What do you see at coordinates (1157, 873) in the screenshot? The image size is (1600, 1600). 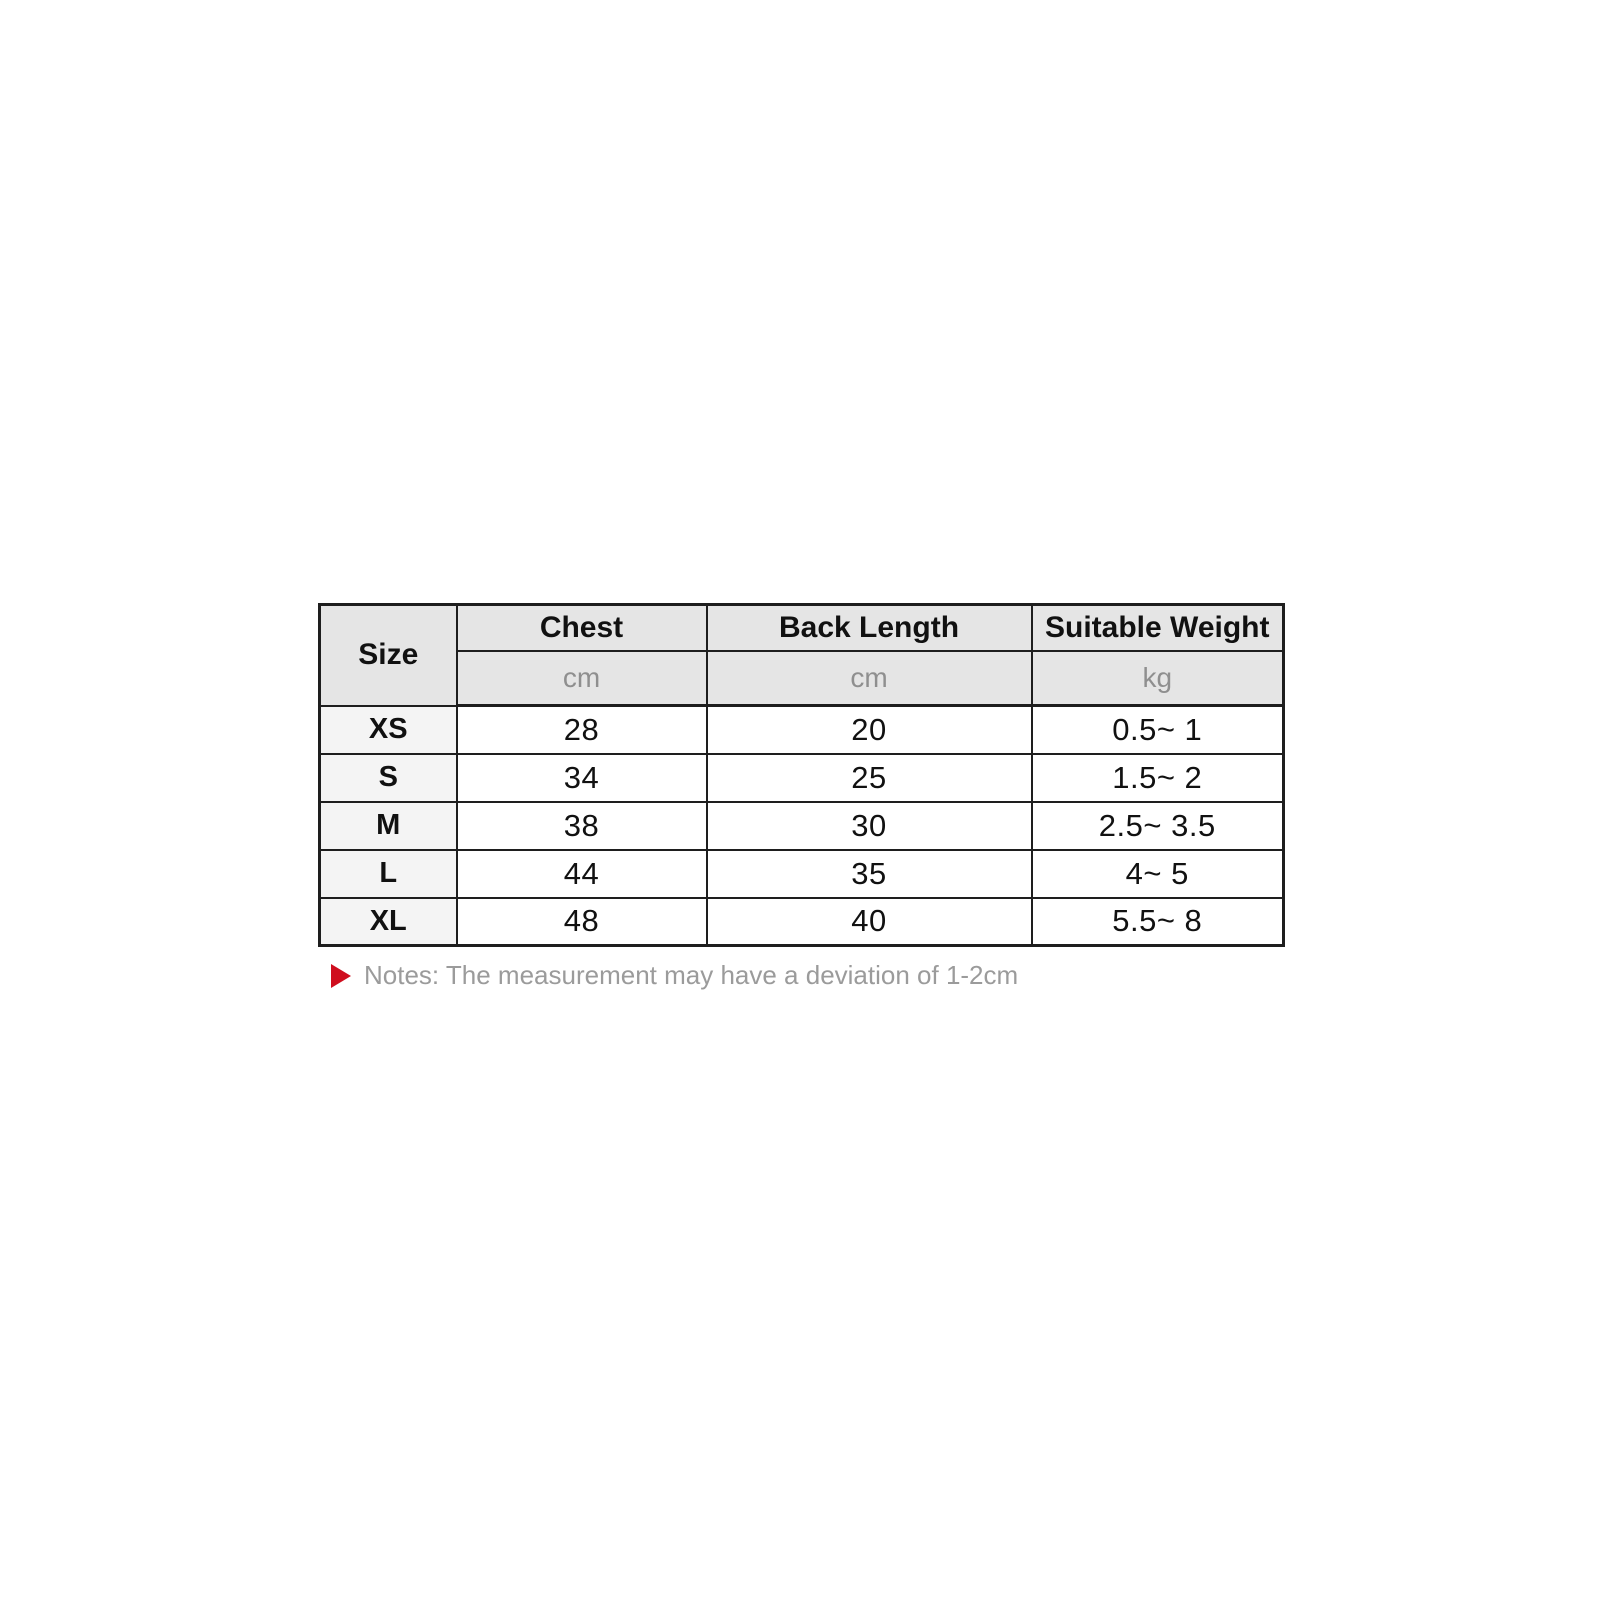 I see `suitable-weight-value: 4~ 5` at bounding box center [1157, 873].